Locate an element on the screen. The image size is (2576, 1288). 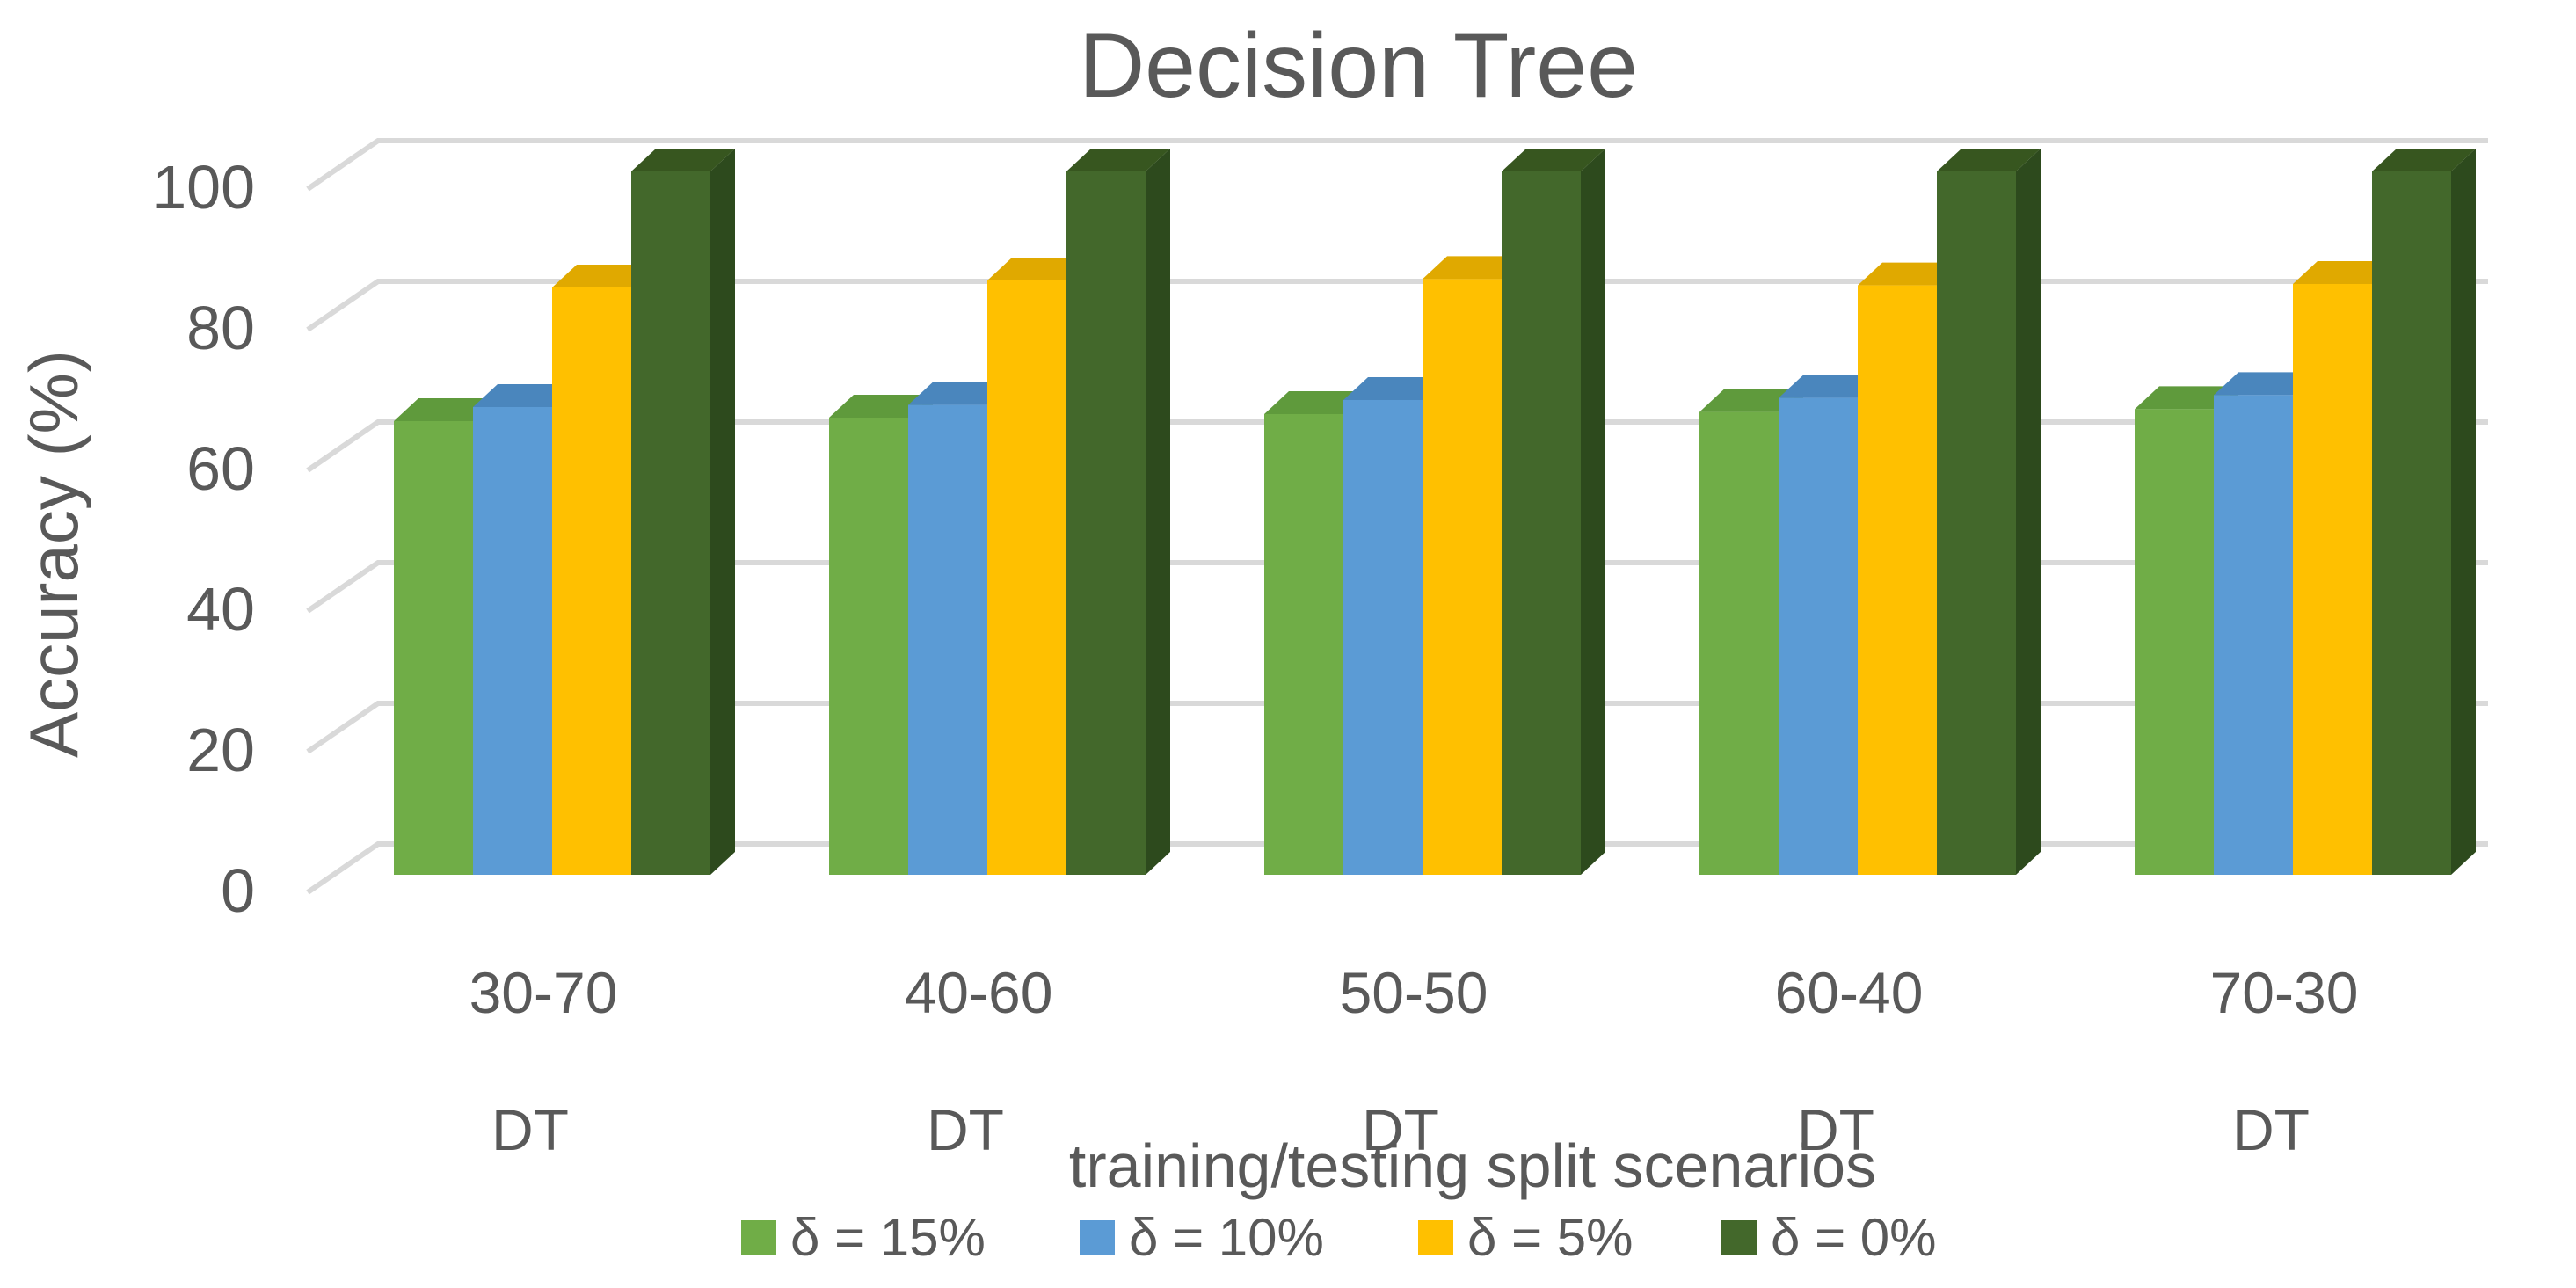
y-tick-label: 80 is located at coordinates (220, 328).